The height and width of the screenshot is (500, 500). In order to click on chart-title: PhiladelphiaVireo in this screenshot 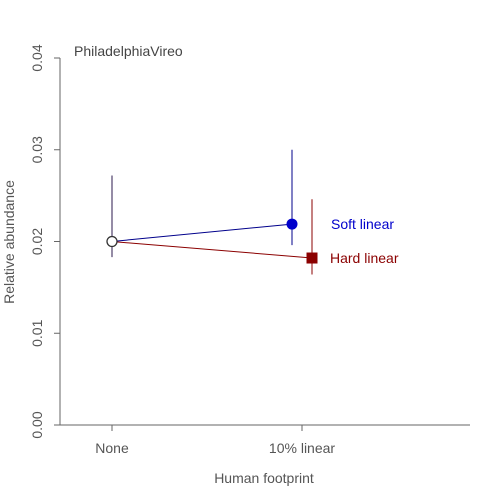, I will do `click(128, 51)`.